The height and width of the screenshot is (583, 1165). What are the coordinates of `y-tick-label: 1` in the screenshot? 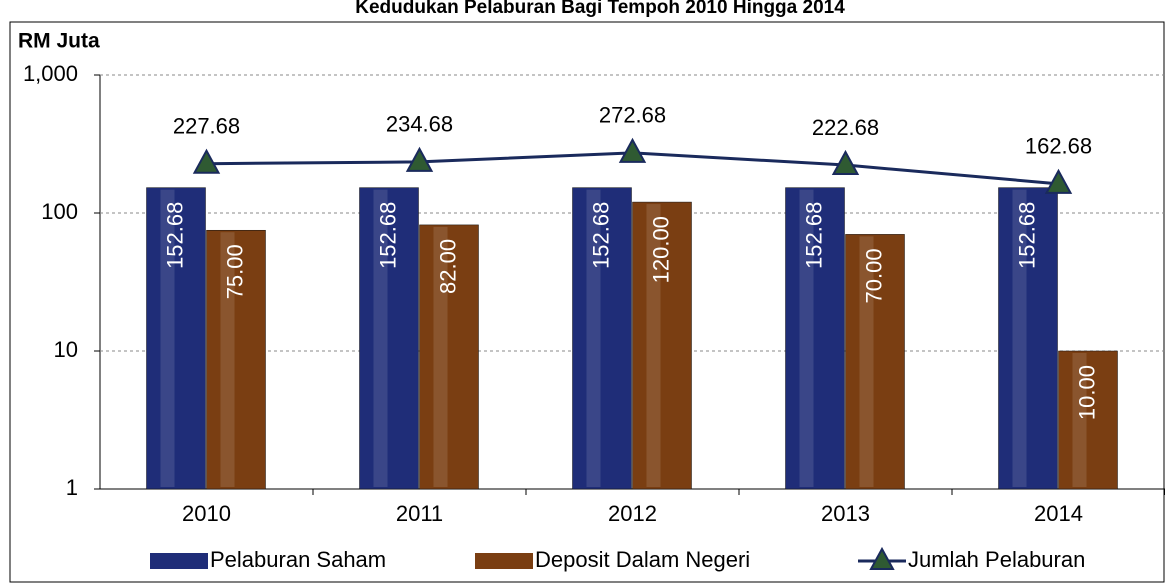 It's located at (72, 487).